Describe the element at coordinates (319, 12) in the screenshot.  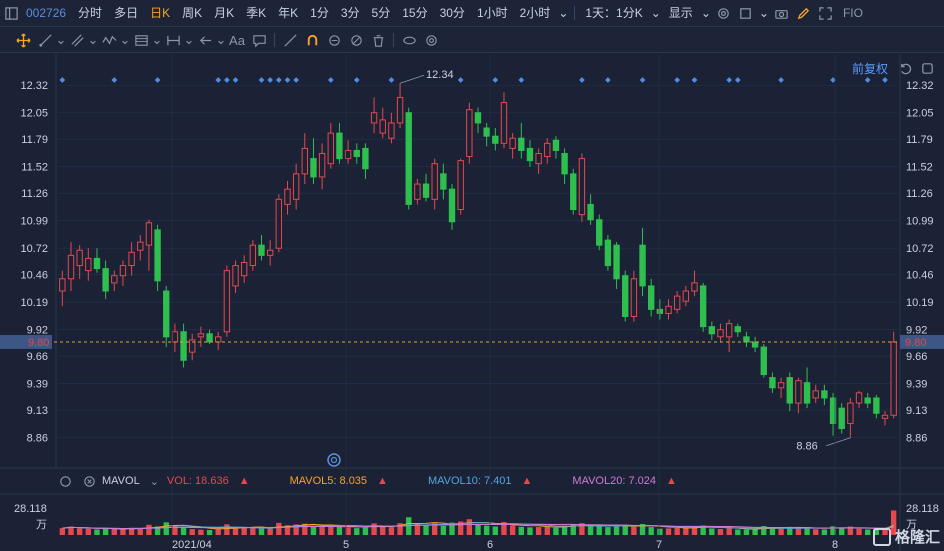
I see `period-tab-7: 1分` at that location.